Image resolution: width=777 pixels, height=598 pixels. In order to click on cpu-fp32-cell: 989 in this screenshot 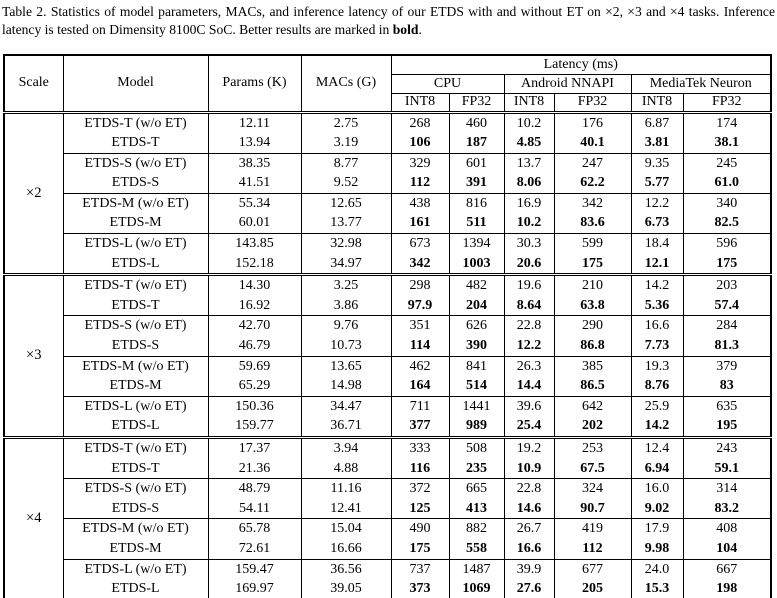, I will do `click(476, 427)`.